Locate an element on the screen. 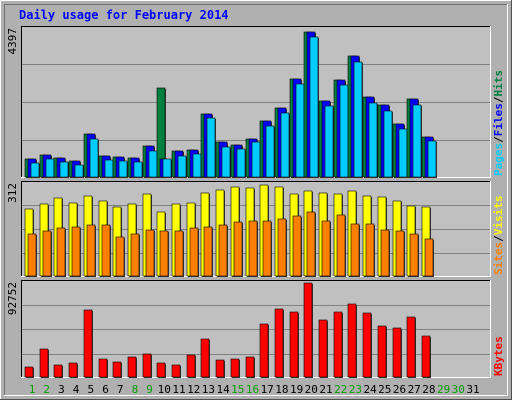  x-tick-label-day-11: 11 is located at coordinates (178, 389).